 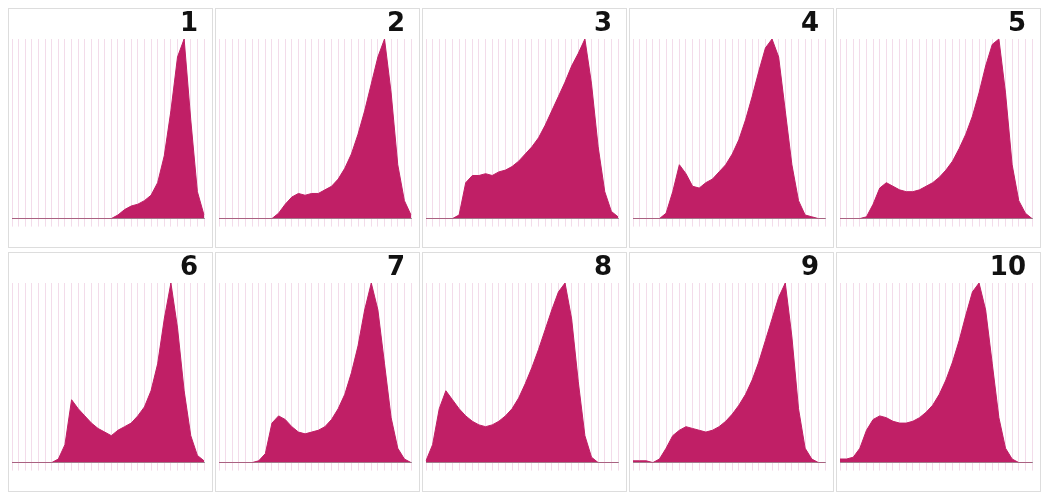 What do you see at coordinates (1016, 21) in the screenshot?
I see `chart-title: 5` at bounding box center [1016, 21].